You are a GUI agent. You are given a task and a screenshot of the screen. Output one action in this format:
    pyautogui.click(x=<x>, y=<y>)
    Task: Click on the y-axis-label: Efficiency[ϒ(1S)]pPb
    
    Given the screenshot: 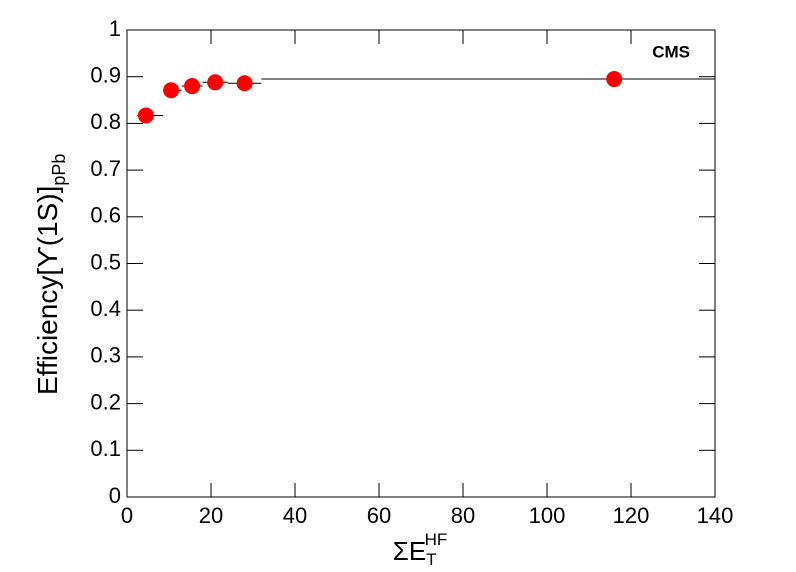 What is the action you would take?
    pyautogui.click(x=50, y=274)
    